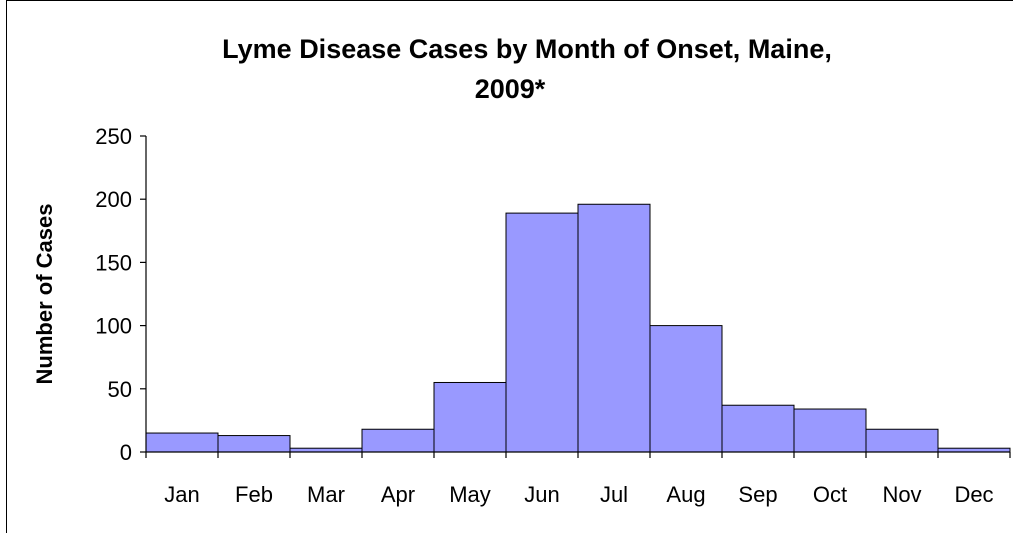 This screenshot has height=533, width=1013. Describe the element at coordinates (902, 440) in the screenshot. I see `bar-nov` at that location.